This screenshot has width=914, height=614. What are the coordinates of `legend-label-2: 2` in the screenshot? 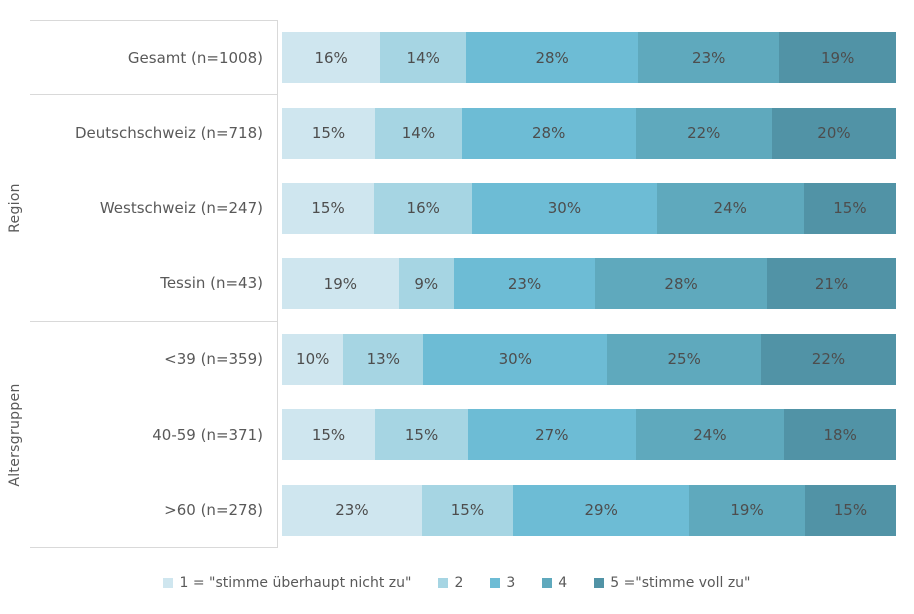 It's located at (459, 582).